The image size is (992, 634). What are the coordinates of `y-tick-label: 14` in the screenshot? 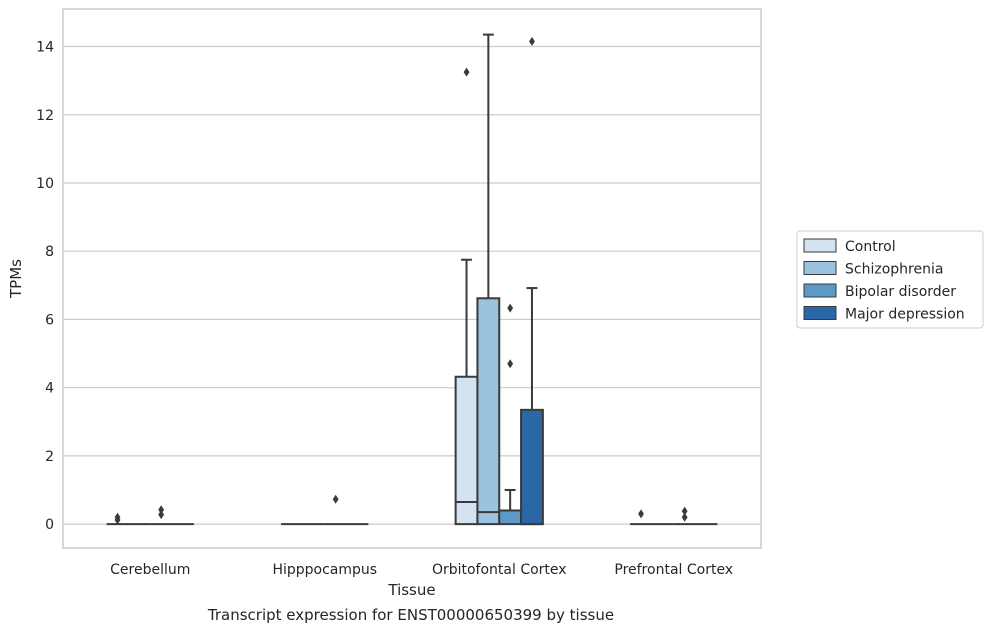 It's located at (45, 48).